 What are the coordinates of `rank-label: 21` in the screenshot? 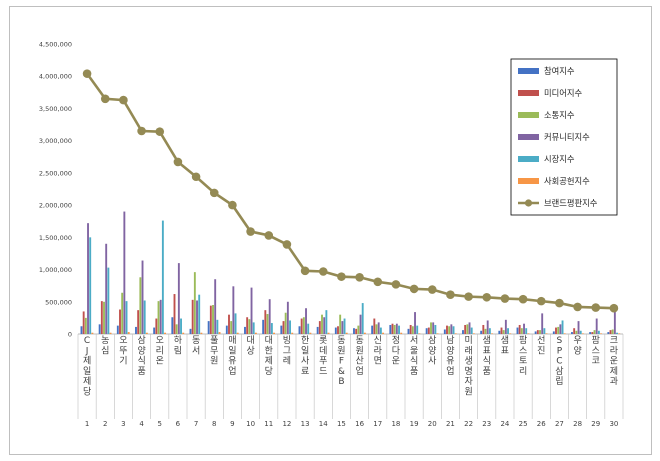 It's located at (450, 424).